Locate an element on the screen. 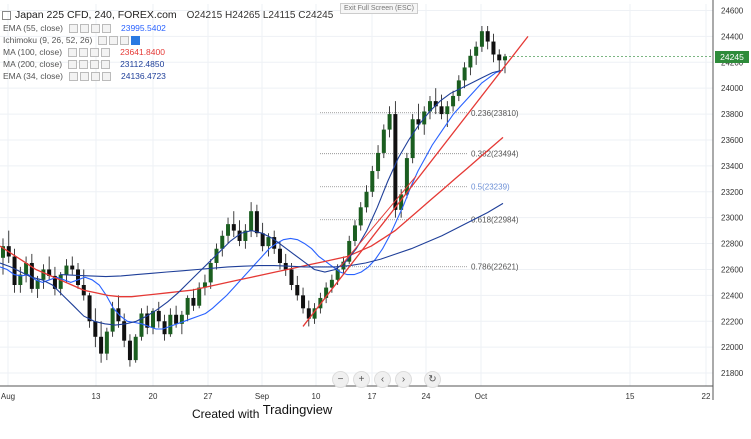  fib-level-label: 0.382(23494) is located at coordinates (495, 154).